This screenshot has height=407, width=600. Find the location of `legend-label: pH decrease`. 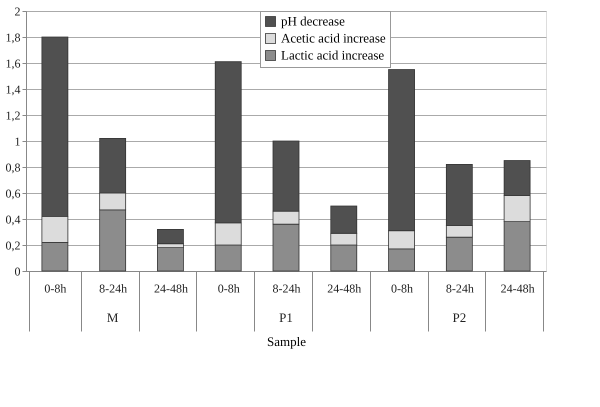

legend-label: pH decrease is located at coordinates (313, 21).